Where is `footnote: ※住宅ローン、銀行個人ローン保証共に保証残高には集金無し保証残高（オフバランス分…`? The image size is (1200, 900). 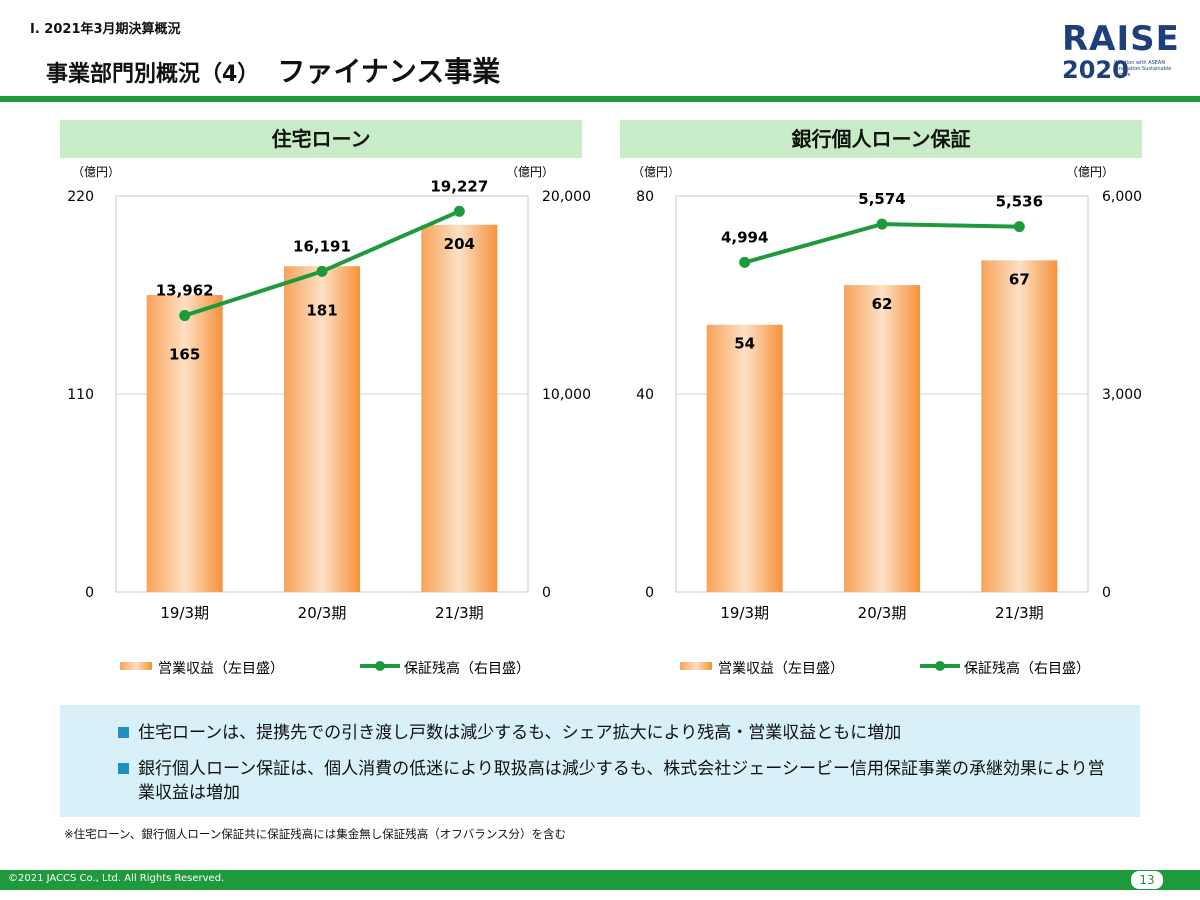 footnote: ※住宅ローン、銀行個人ローン保証共に保証残高には集金無し保証残高（オフバランス分… is located at coordinates (315, 834).